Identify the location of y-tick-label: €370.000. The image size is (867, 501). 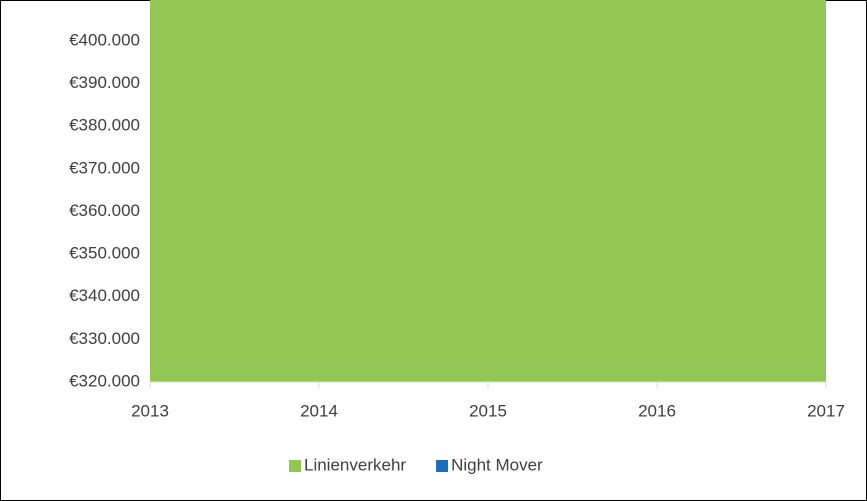
(104, 167).